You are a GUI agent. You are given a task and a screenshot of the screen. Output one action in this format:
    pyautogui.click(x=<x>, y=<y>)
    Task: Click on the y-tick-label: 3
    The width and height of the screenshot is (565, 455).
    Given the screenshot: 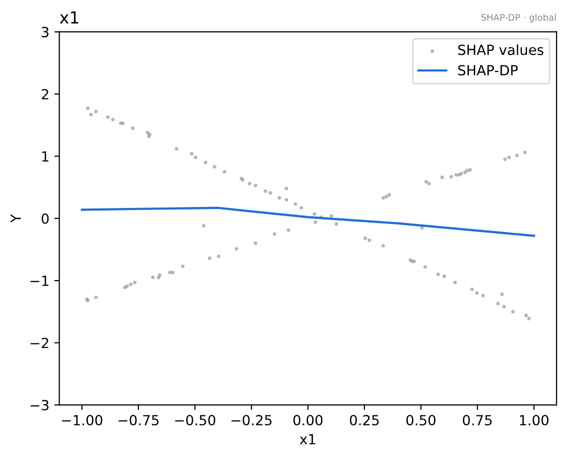 What is the action you would take?
    pyautogui.click(x=45, y=32)
    